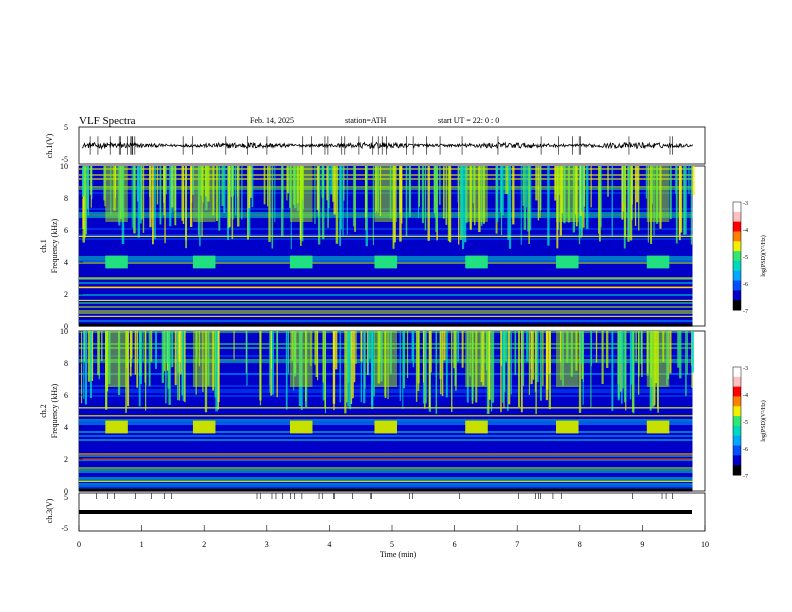 The height and width of the screenshot is (612, 792). Describe the element at coordinates (79, 544) in the screenshot. I see `xtick-label: 0` at that location.